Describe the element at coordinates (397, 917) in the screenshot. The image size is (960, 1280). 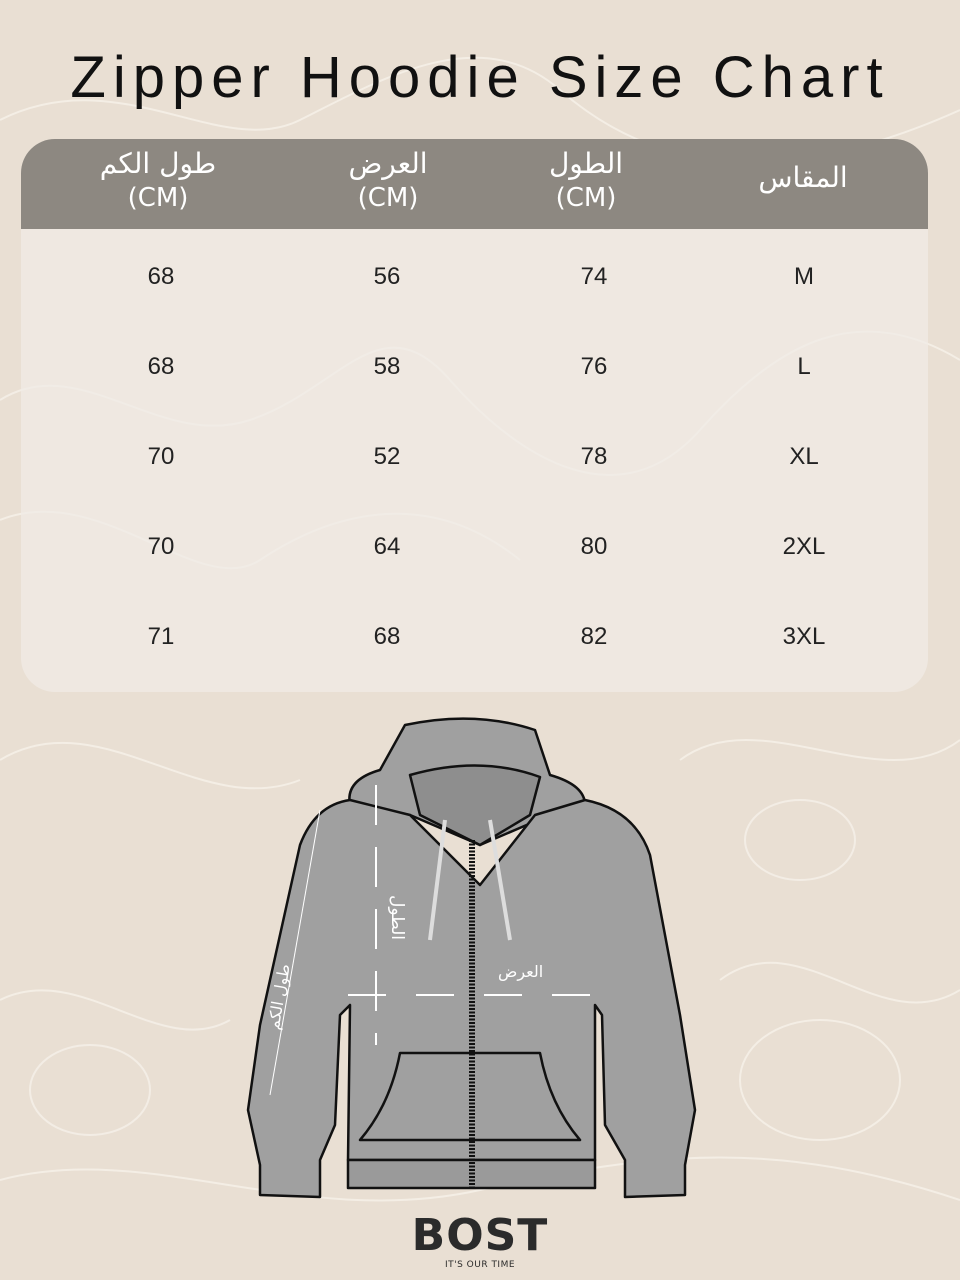
I see `length-label: الطول` at that location.